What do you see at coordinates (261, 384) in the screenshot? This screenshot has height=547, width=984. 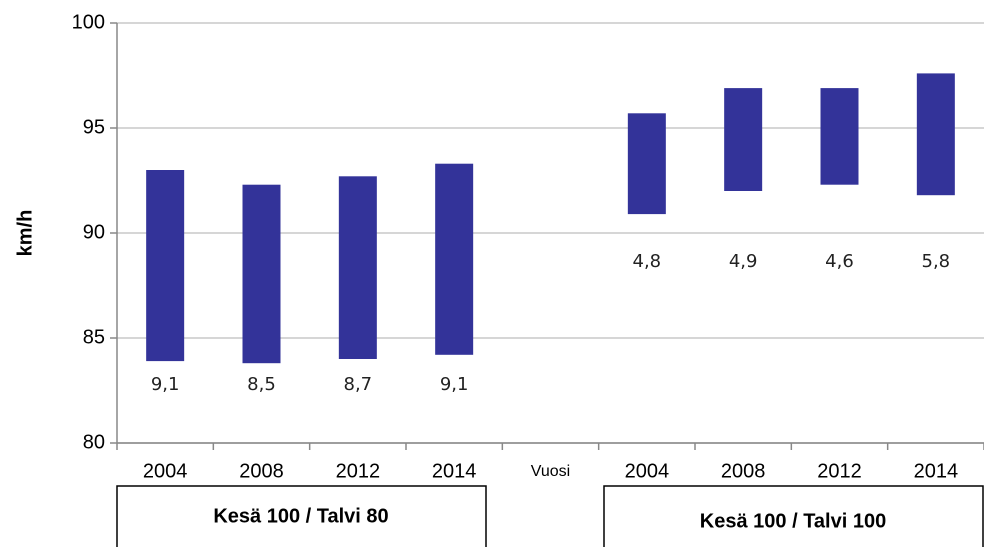 I see `value-label: 8,5` at bounding box center [261, 384].